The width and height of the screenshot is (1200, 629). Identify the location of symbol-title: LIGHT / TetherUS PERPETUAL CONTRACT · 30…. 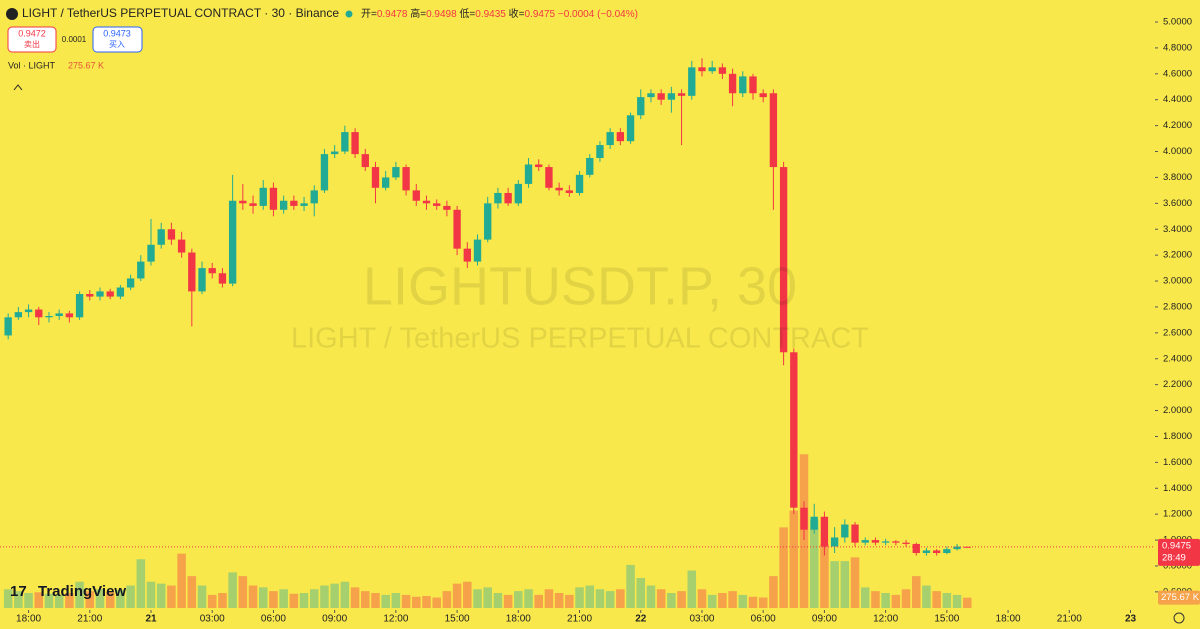
(180, 13).